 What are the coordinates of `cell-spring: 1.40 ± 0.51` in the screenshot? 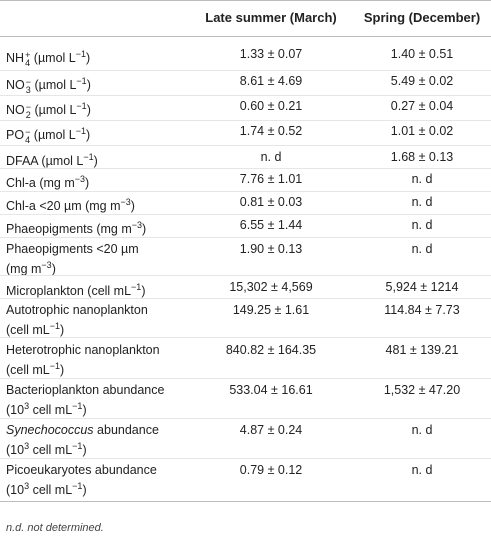 It's located at (422, 54).